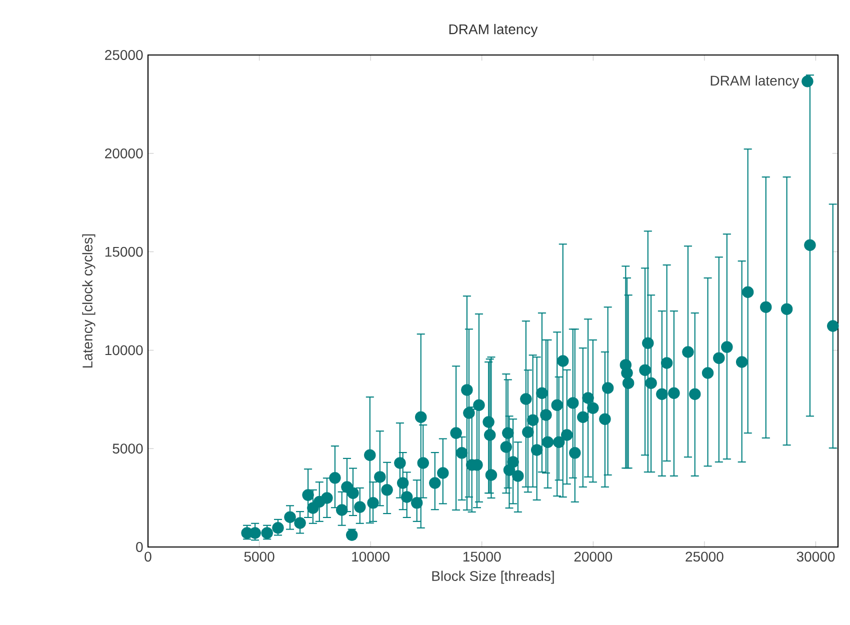  I want to click on y-tick-label: 0, so click(139, 547).